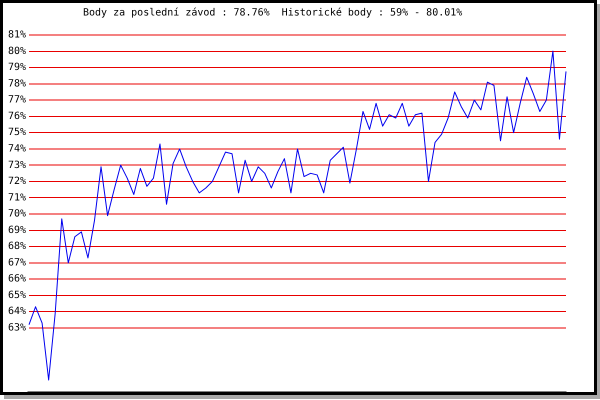 The width and height of the screenshot is (600, 400). What do you see at coordinates (272, 13) in the screenshot?
I see `chart-title: Body za poslední závod : 78.76% Historické body : 59% - 80.01%` at bounding box center [272, 13].